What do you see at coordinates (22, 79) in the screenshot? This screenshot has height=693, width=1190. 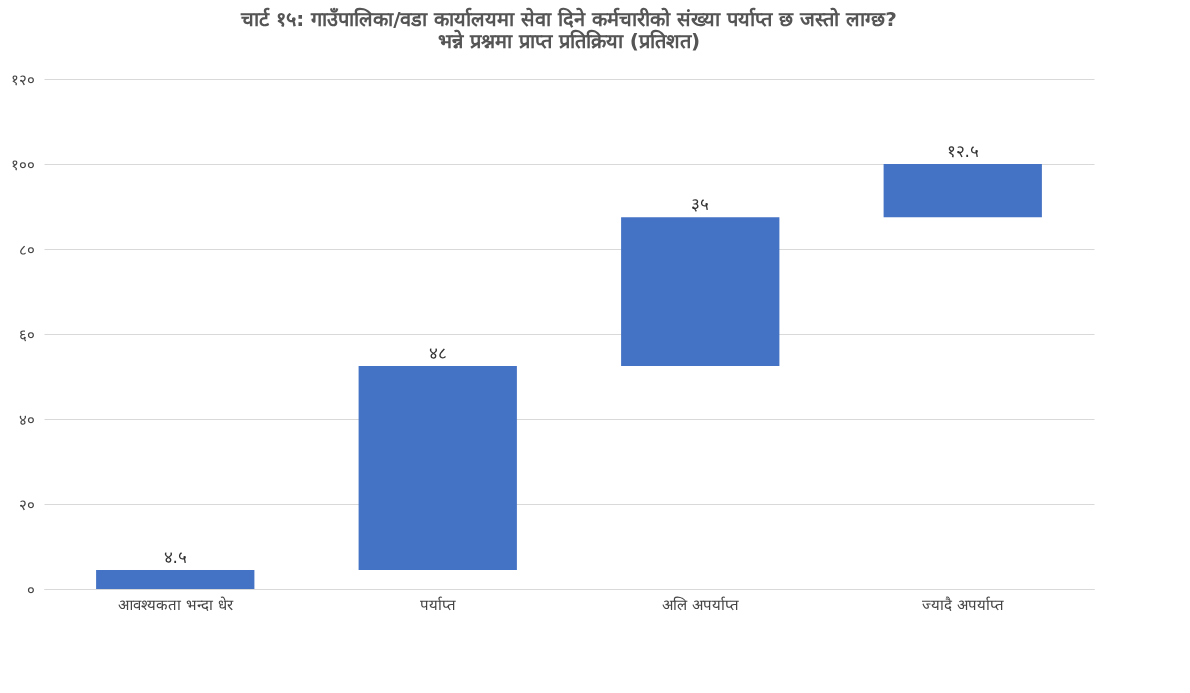 I see `y-tick-label: १२०` at bounding box center [22, 79].